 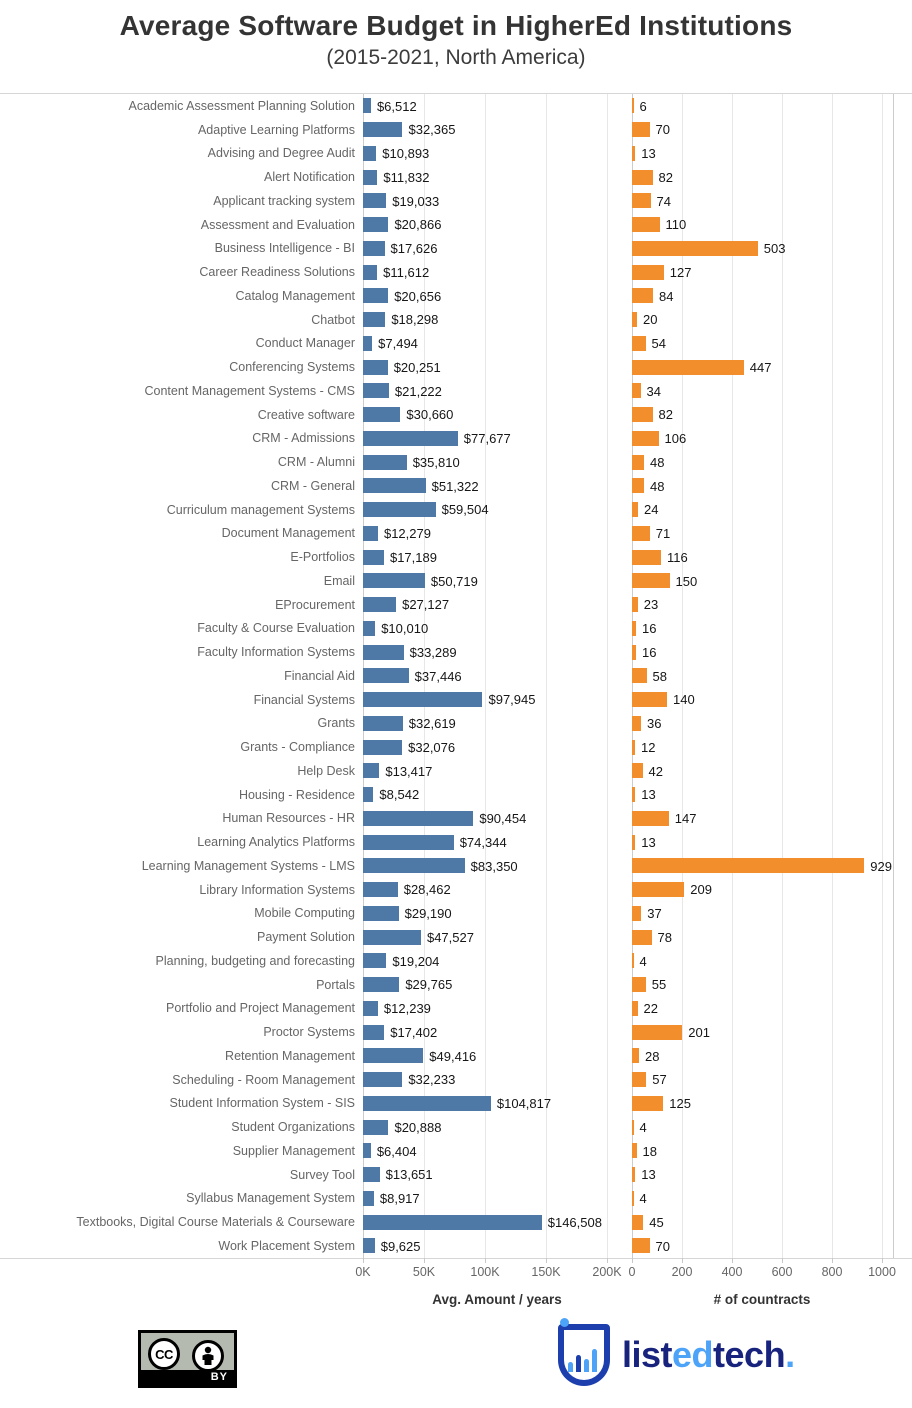 What do you see at coordinates (187, 1359) in the screenshot?
I see `cc-by-license-badge: BY CC` at bounding box center [187, 1359].